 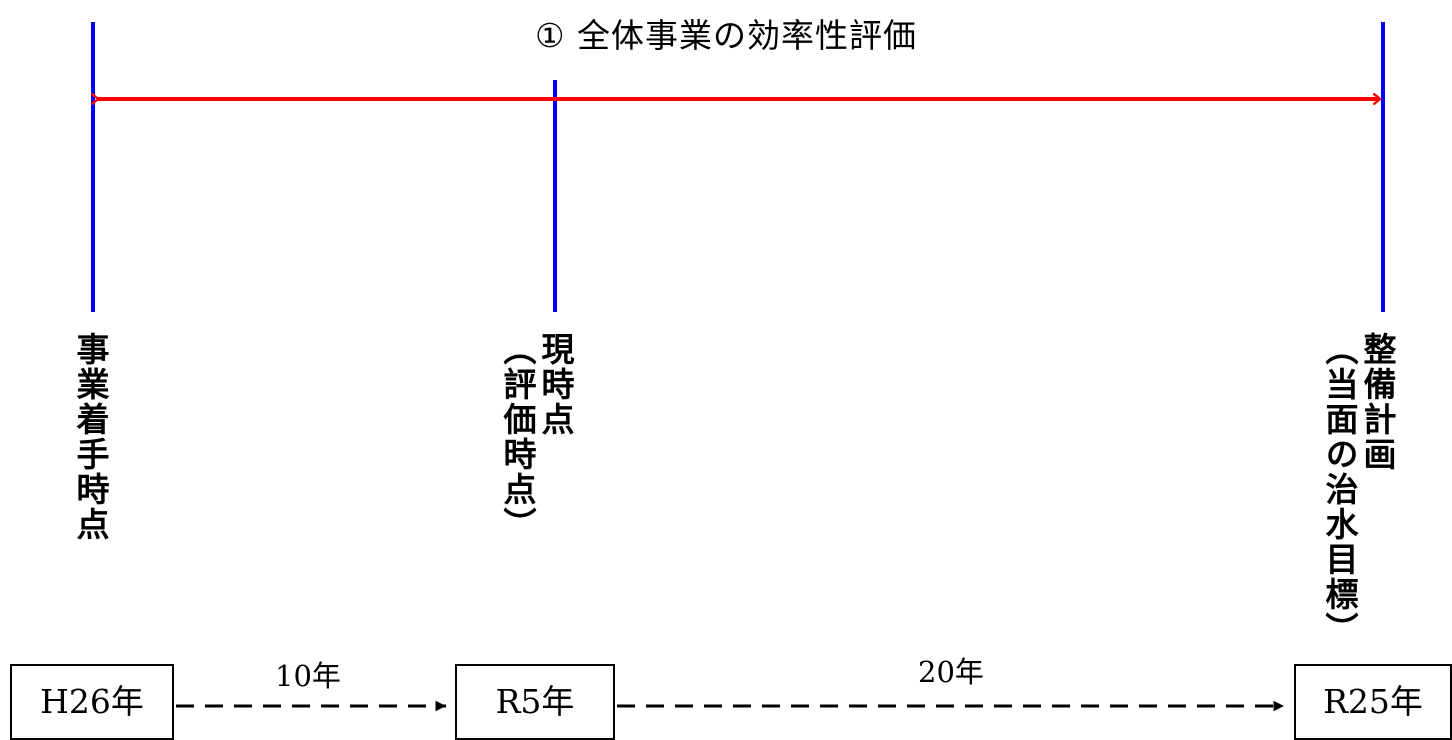 What do you see at coordinates (951, 672) in the screenshot?
I see `interval-label-second: 20年` at bounding box center [951, 672].